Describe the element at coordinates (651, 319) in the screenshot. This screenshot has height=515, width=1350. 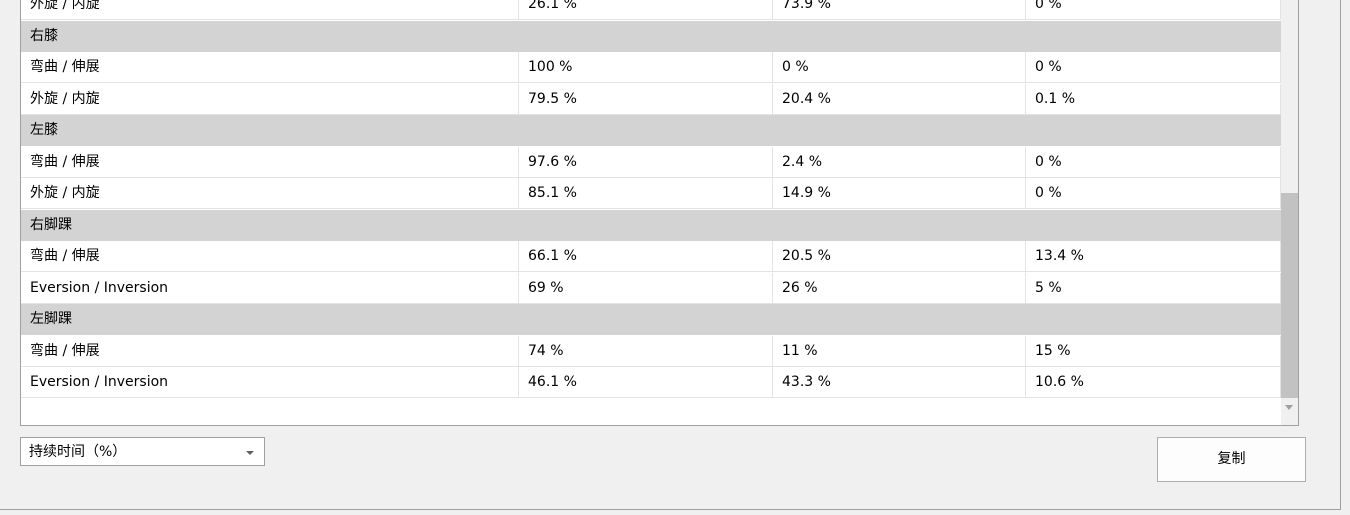
I see `group-row: 左脚踝` at that location.